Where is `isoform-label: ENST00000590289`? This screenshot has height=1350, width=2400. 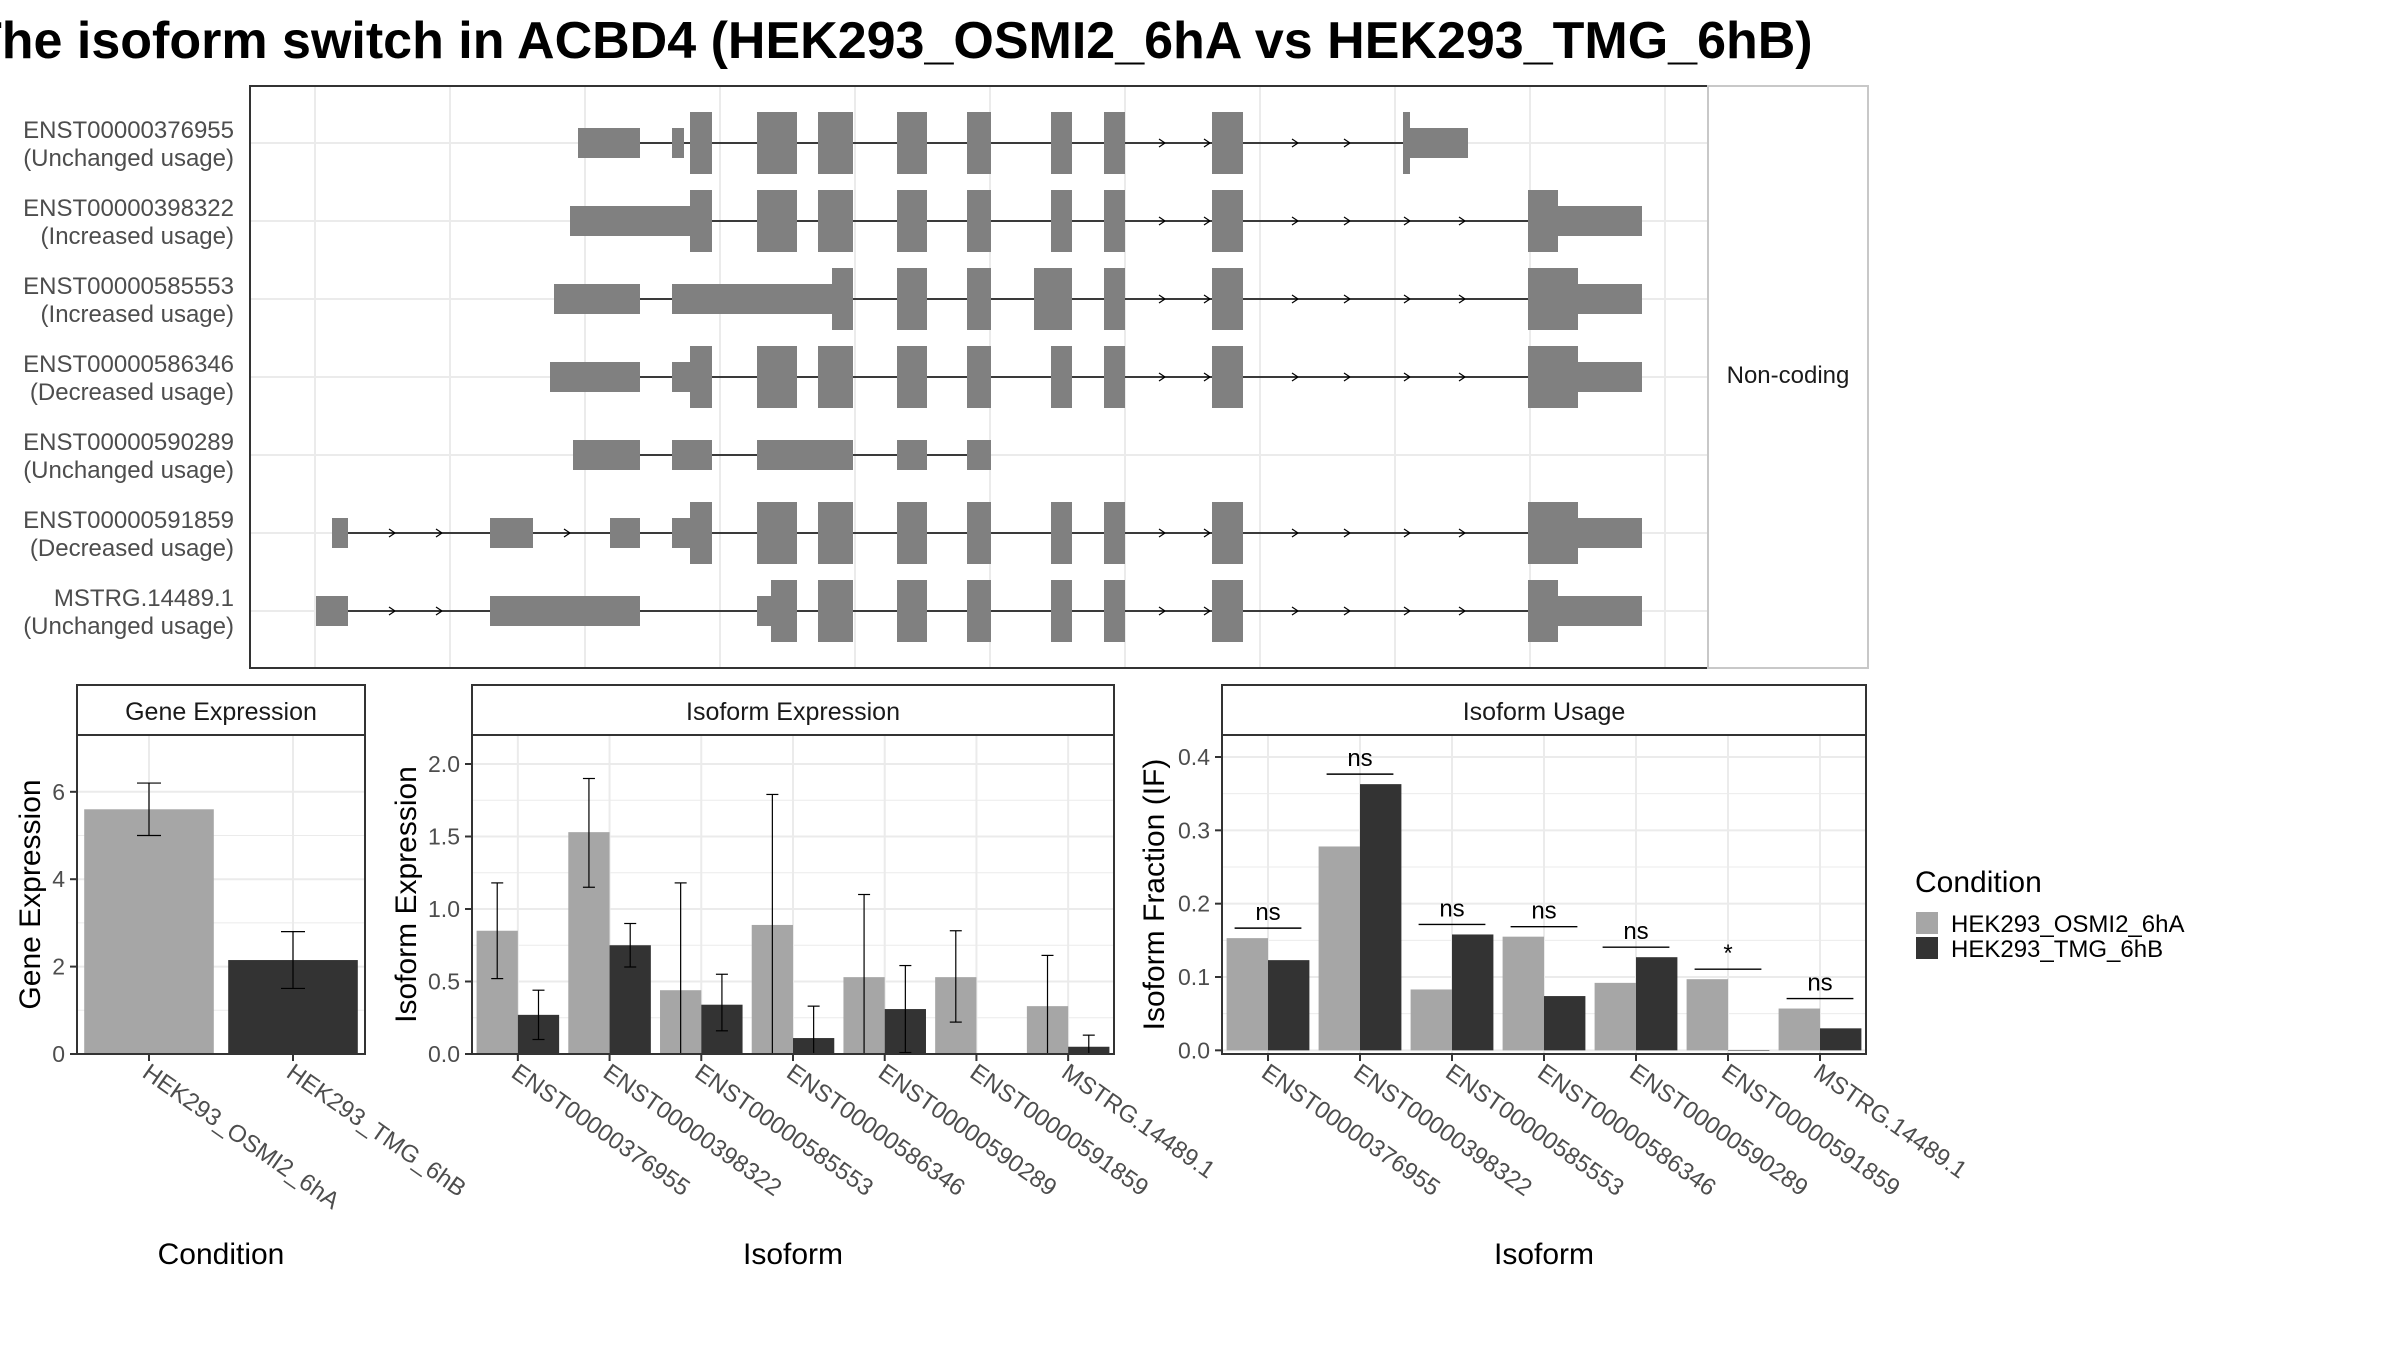 isoform-label: ENST00000590289 is located at coordinates (128, 442).